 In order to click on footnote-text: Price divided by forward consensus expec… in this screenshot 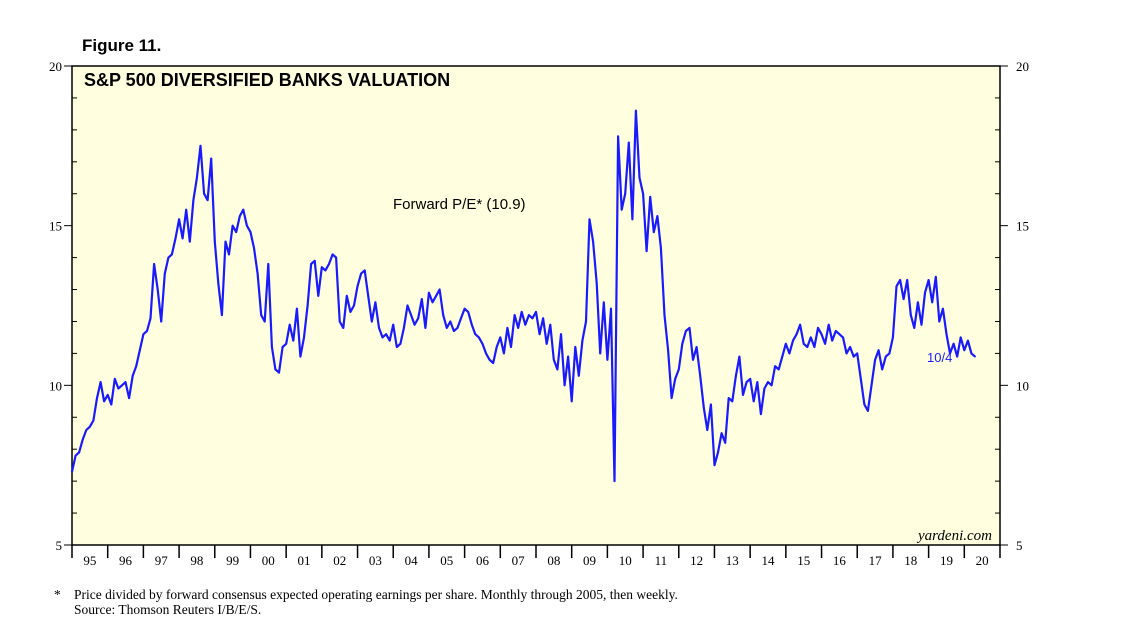, I will do `click(376, 594)`.